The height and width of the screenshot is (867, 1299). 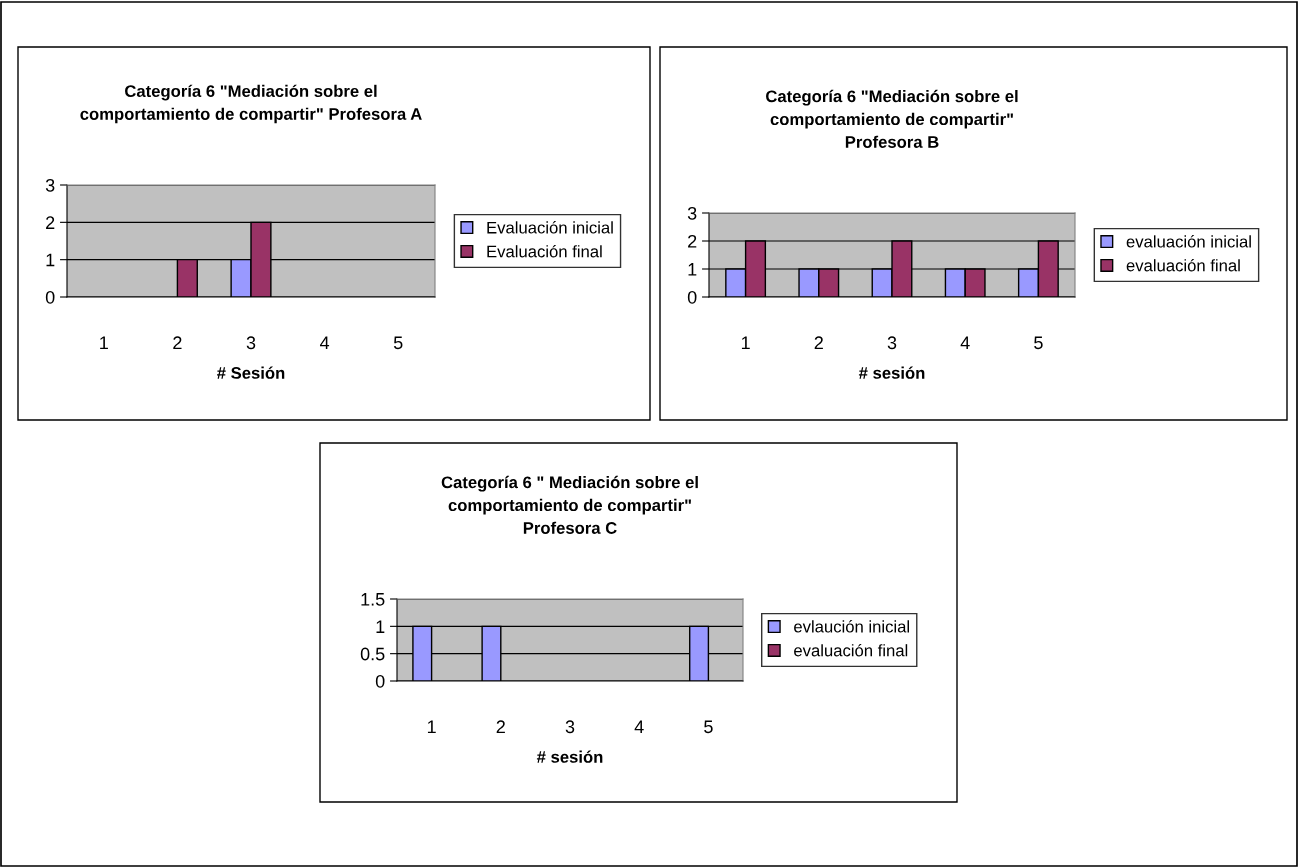 What do you see at coordinates (251, 104) in the screenshot?
I see `chart-title: Categoría 6 "Mediación sobre el comportamiento de compartir" Profesora A` at bounding box center [251, 104].